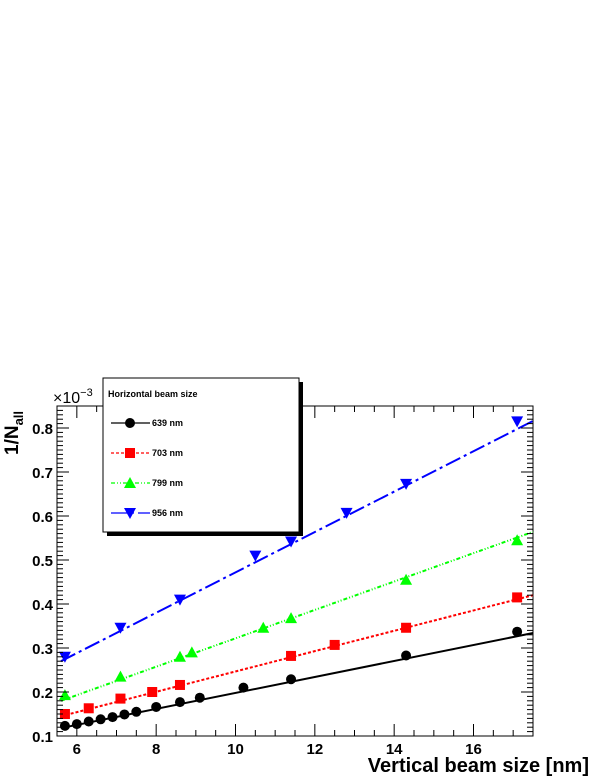 This screenshot has width=599, height=776. What do you see at coordinates (156, 749) in the screenshot?
I see `x-tick-label: 8` at bounding box center [156, 749].